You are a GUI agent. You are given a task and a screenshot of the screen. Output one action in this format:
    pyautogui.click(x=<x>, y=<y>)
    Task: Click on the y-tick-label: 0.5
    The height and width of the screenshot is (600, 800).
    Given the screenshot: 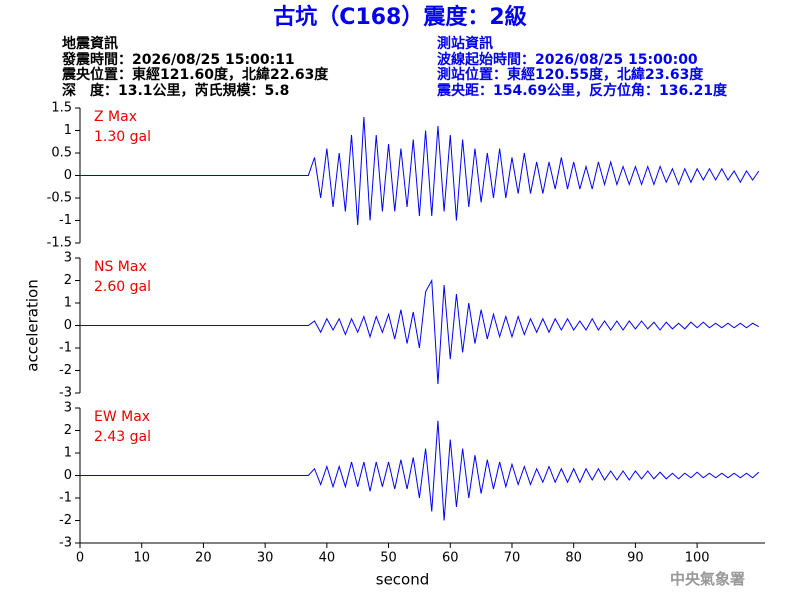 What is the action you would take?
    pyautogui.click(x=61, y=153)
    